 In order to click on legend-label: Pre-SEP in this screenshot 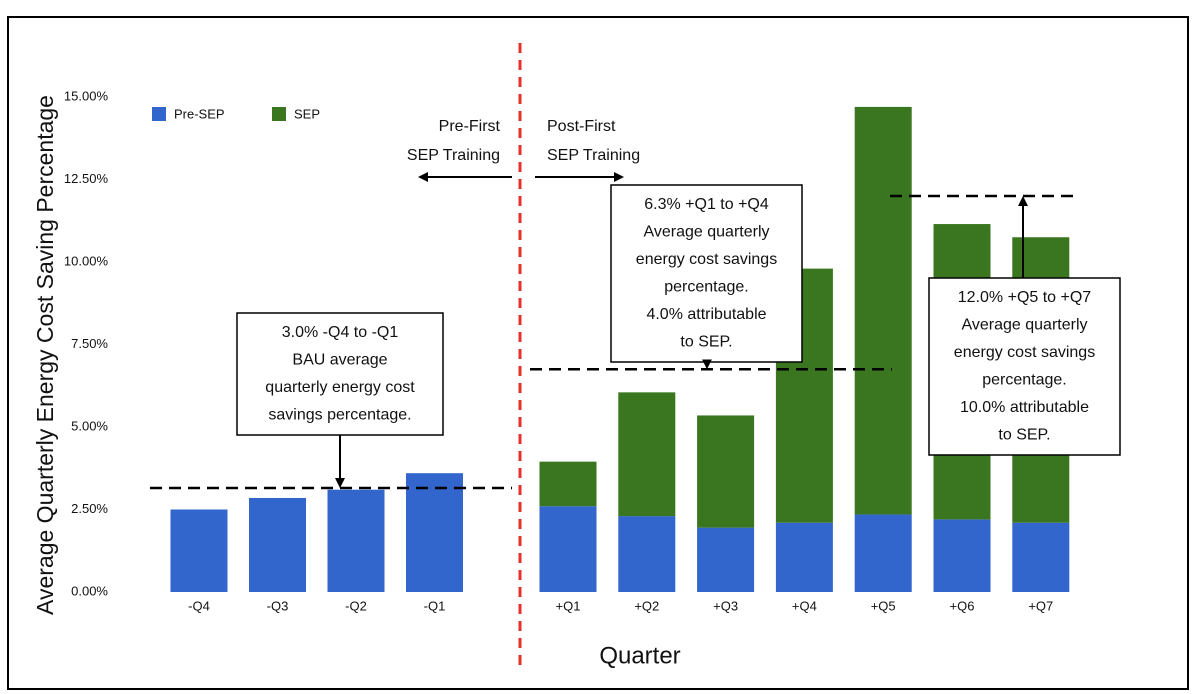, I will do `click(199, 113)`.